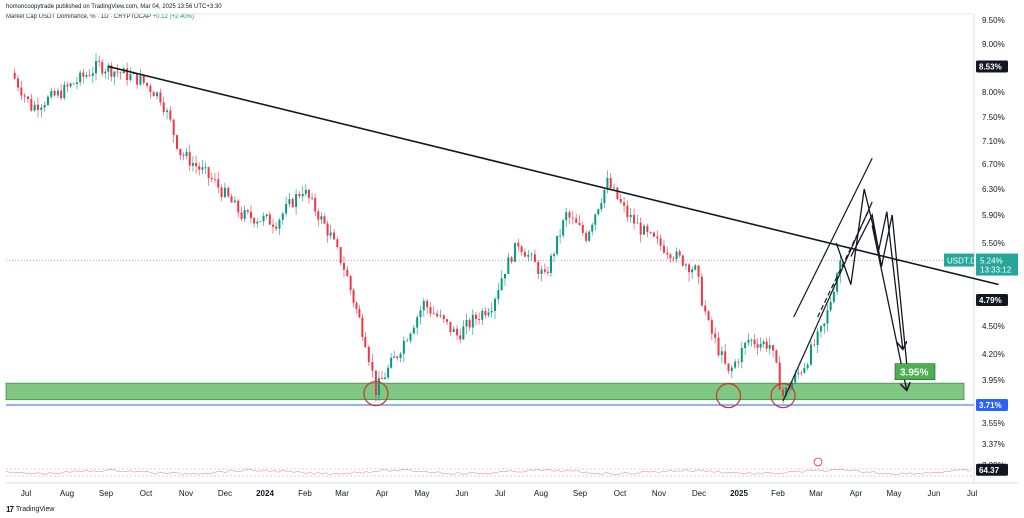 The image size is (1024, 518). I want to click on level-label-mid: 4.79%, so click(990, 300).